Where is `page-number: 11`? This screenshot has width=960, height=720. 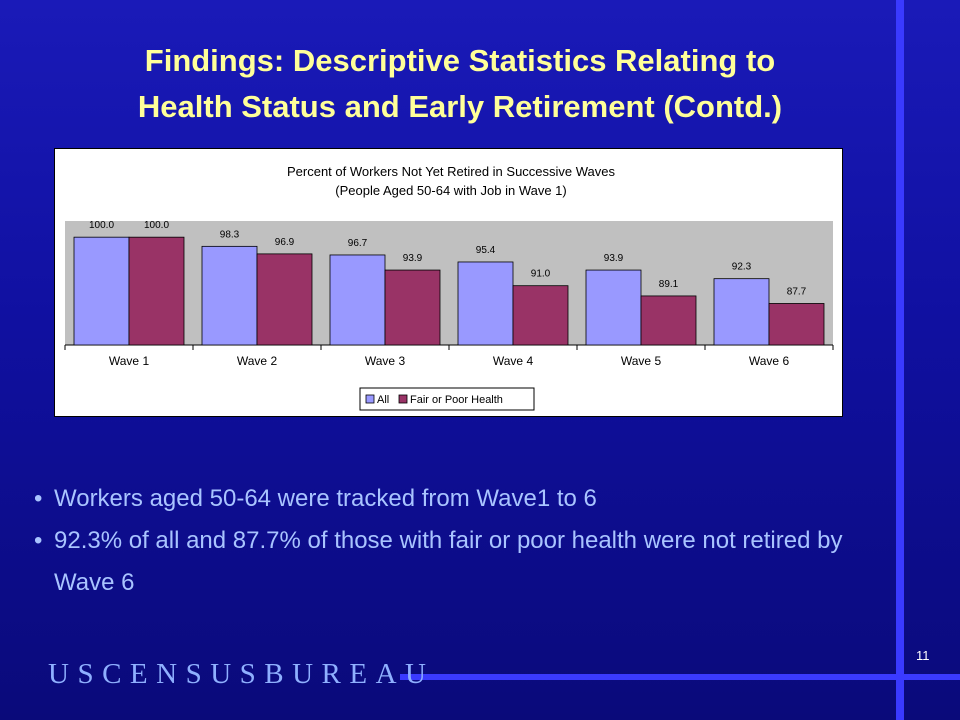
page-number: 11 is located at coordinates (923, 655).